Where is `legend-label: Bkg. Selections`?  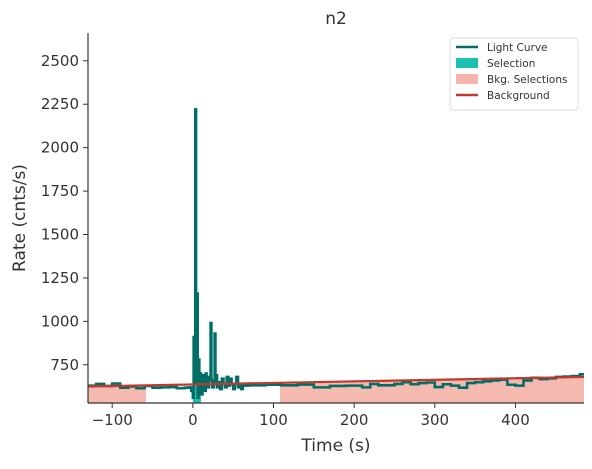 legend-label: Bkg. Selections is located at coordinates (527, 80).